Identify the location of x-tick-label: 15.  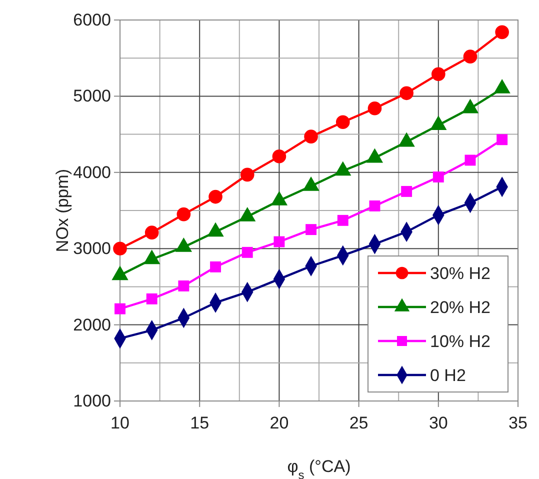
(200, 423).